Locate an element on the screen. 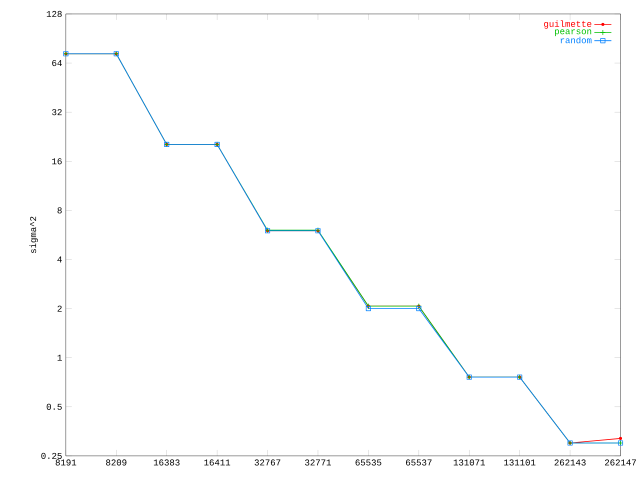 The height and width of the screenshot is (479, 640). x-tick-label: 262147 is located at coordinates (620, 463).